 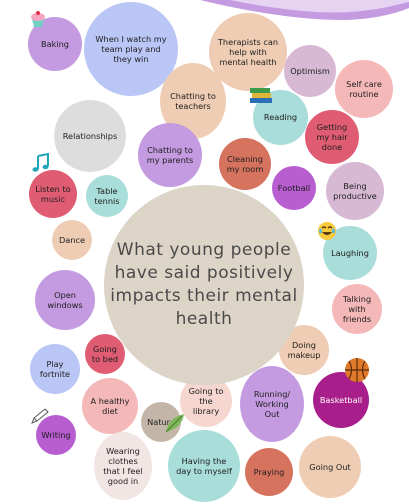 I want to click on bubble-productive: Being productive, so click(x=355, y=191).